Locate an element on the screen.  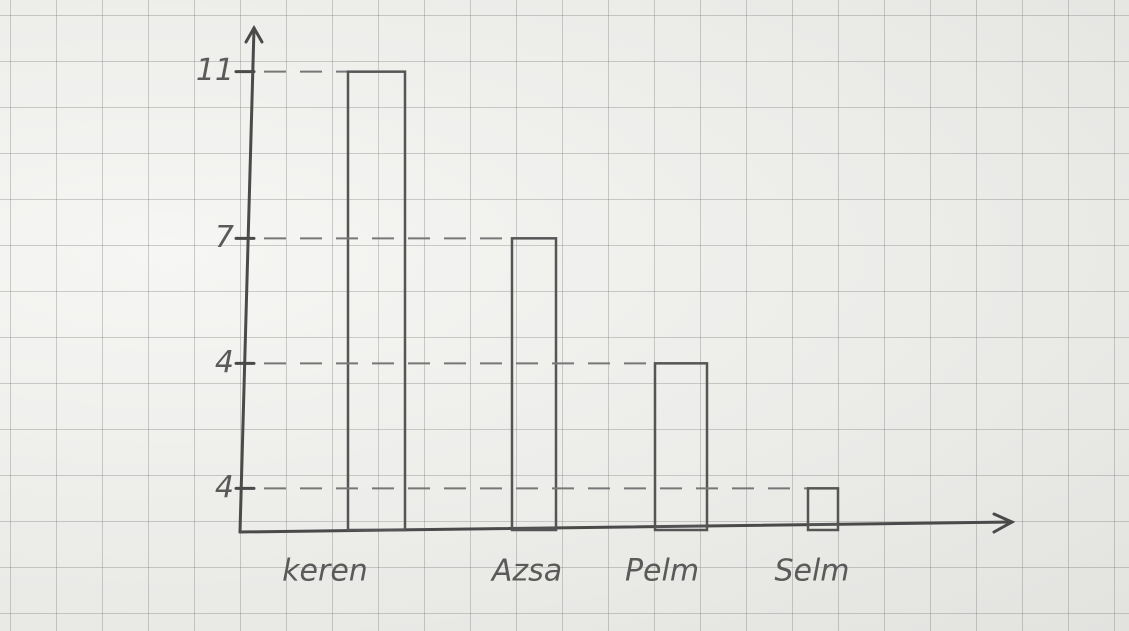
x-tick-label: keren is located at coordinates (325, 571).